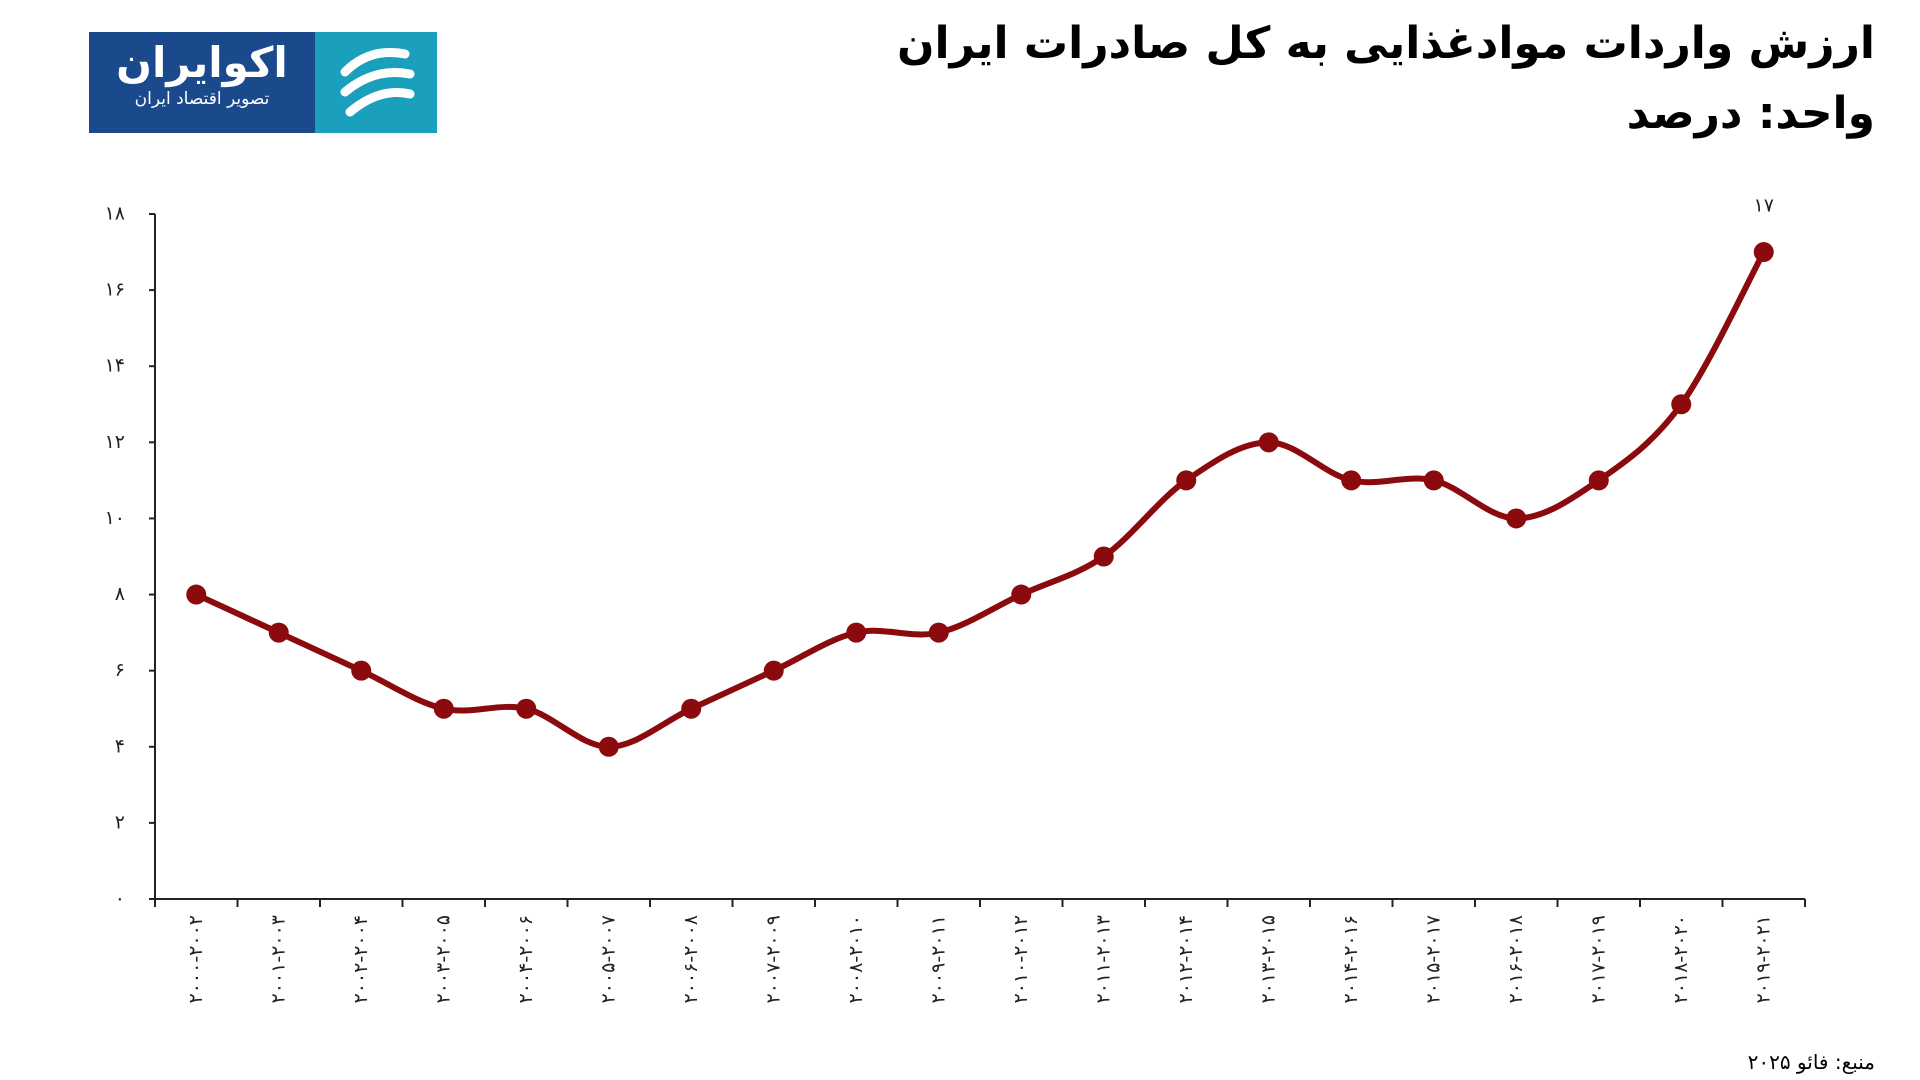  I want to click on x-tick-label: ۲۰۱۸-۲۰۲۰, so click(1681, 959).